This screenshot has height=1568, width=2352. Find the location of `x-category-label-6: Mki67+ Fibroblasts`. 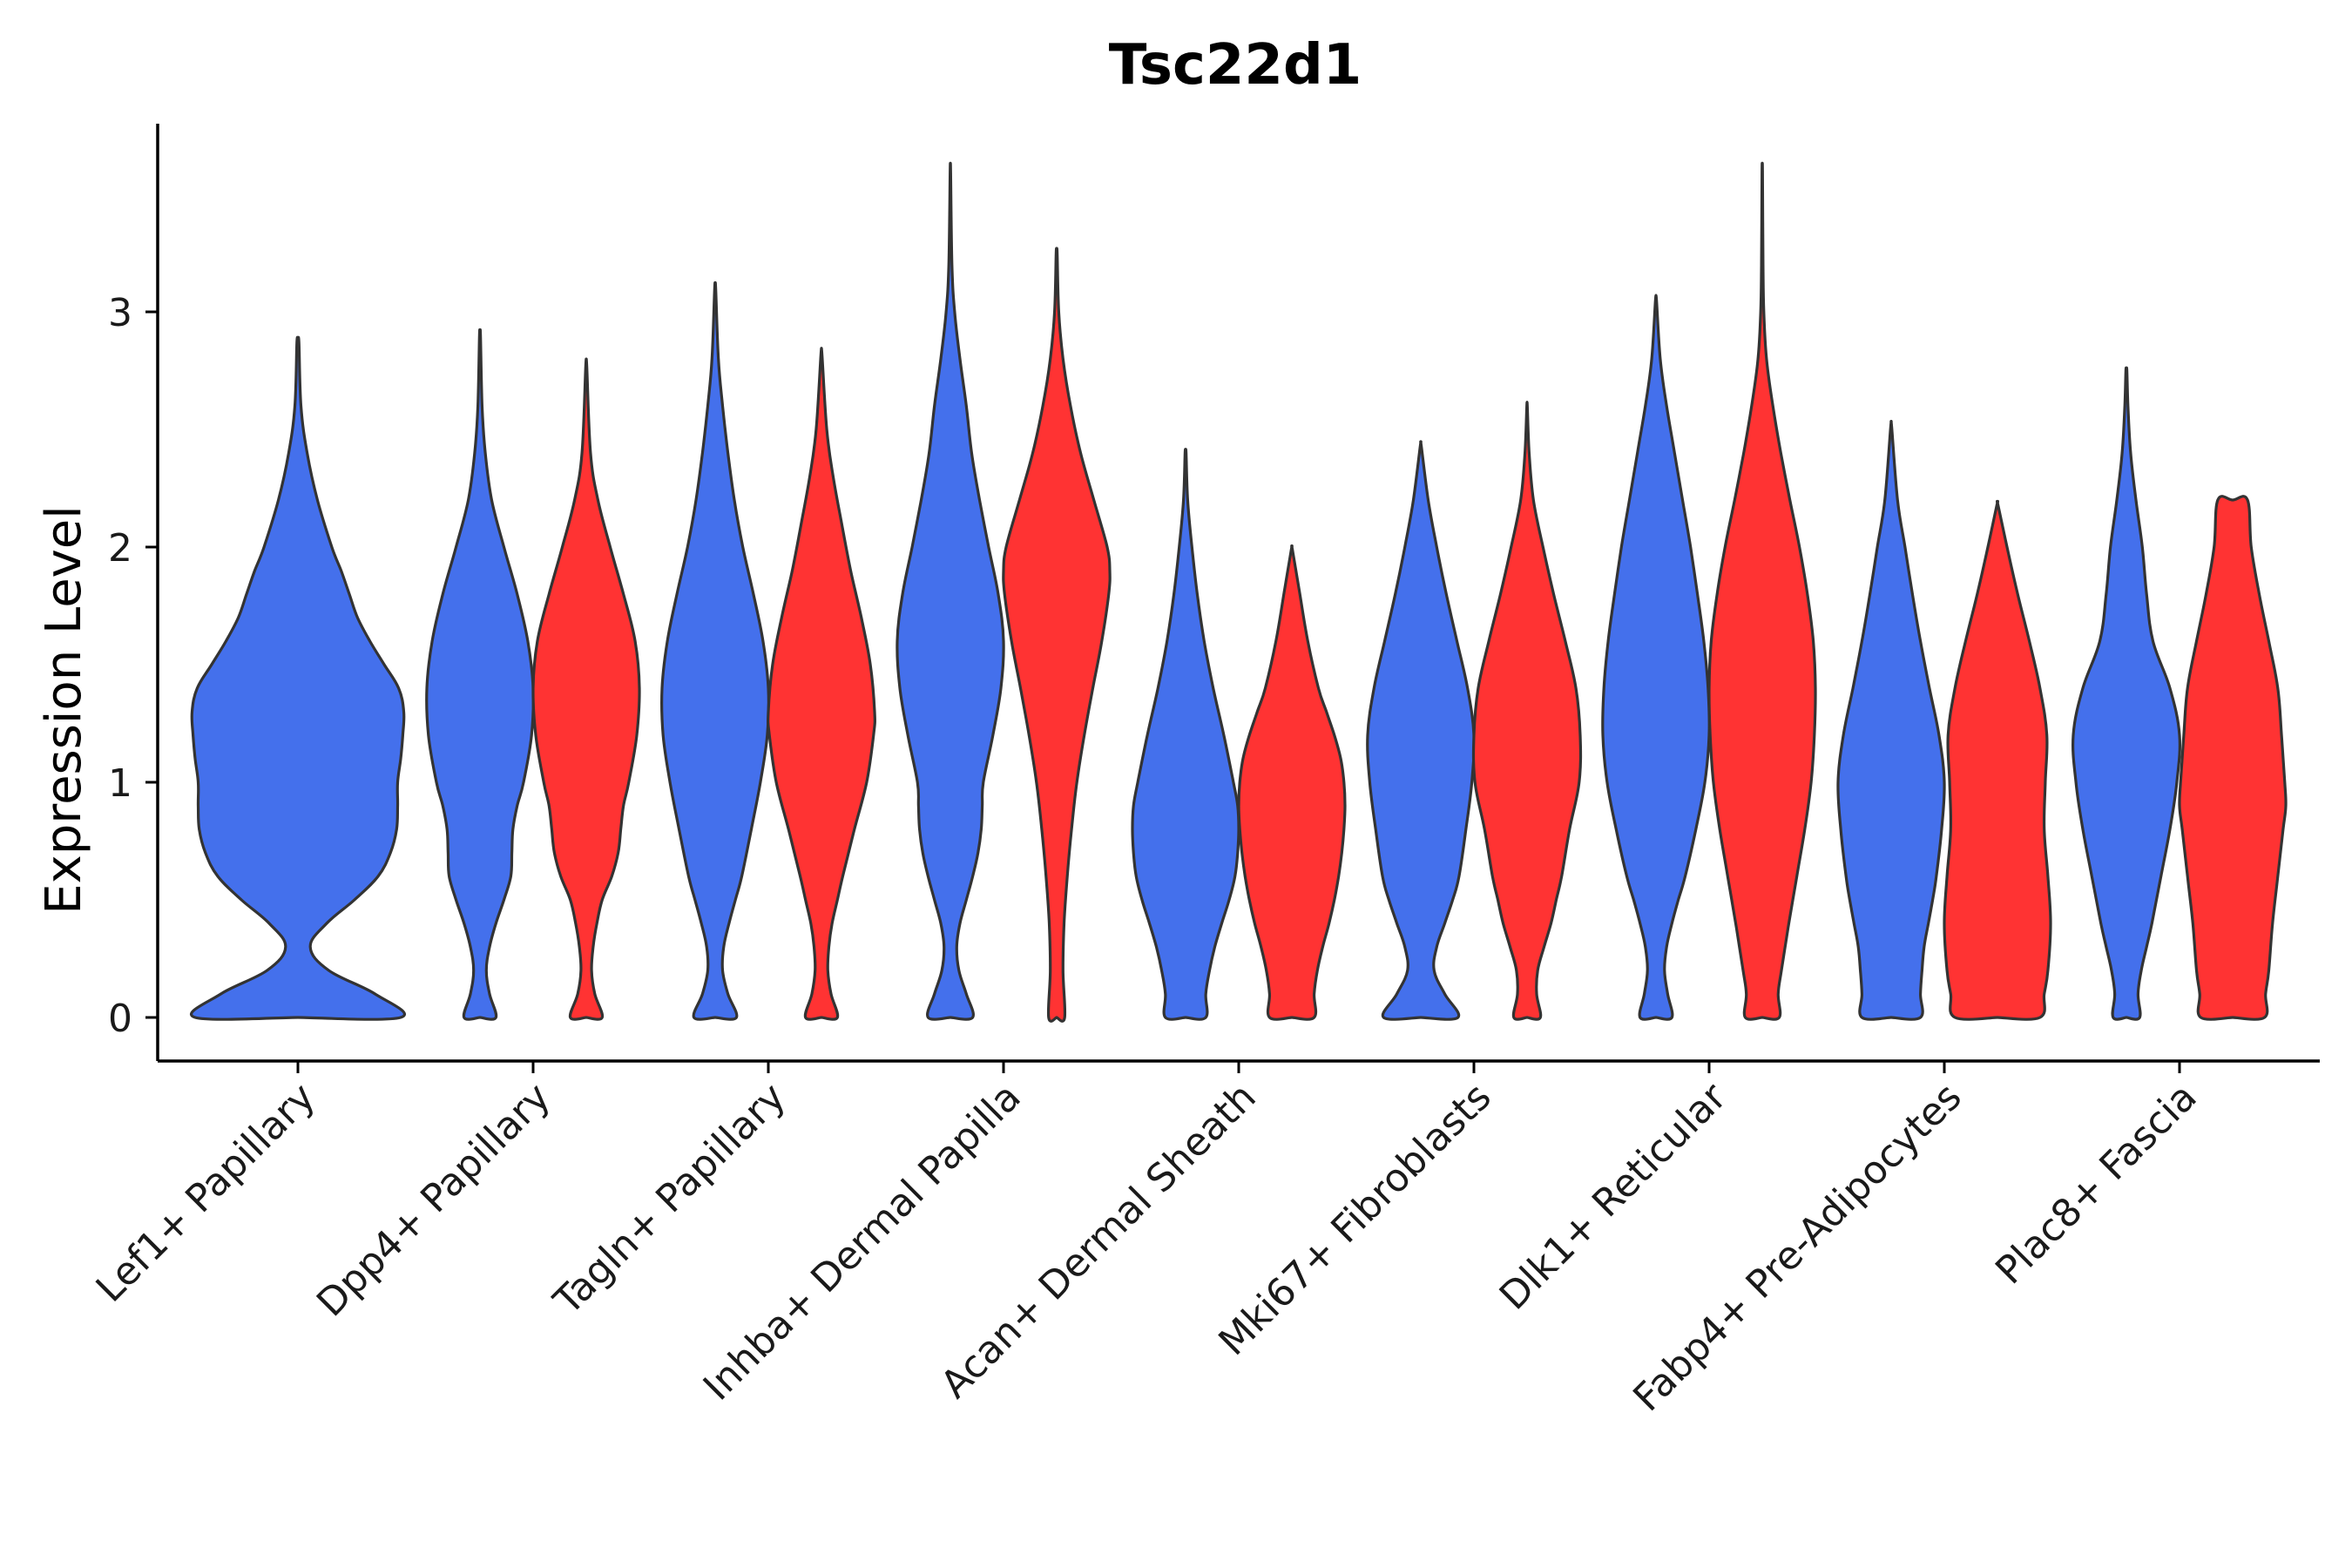

x-category-label-6: Mki67+ Fibroblasts is located at coordinates (1354, 1219).